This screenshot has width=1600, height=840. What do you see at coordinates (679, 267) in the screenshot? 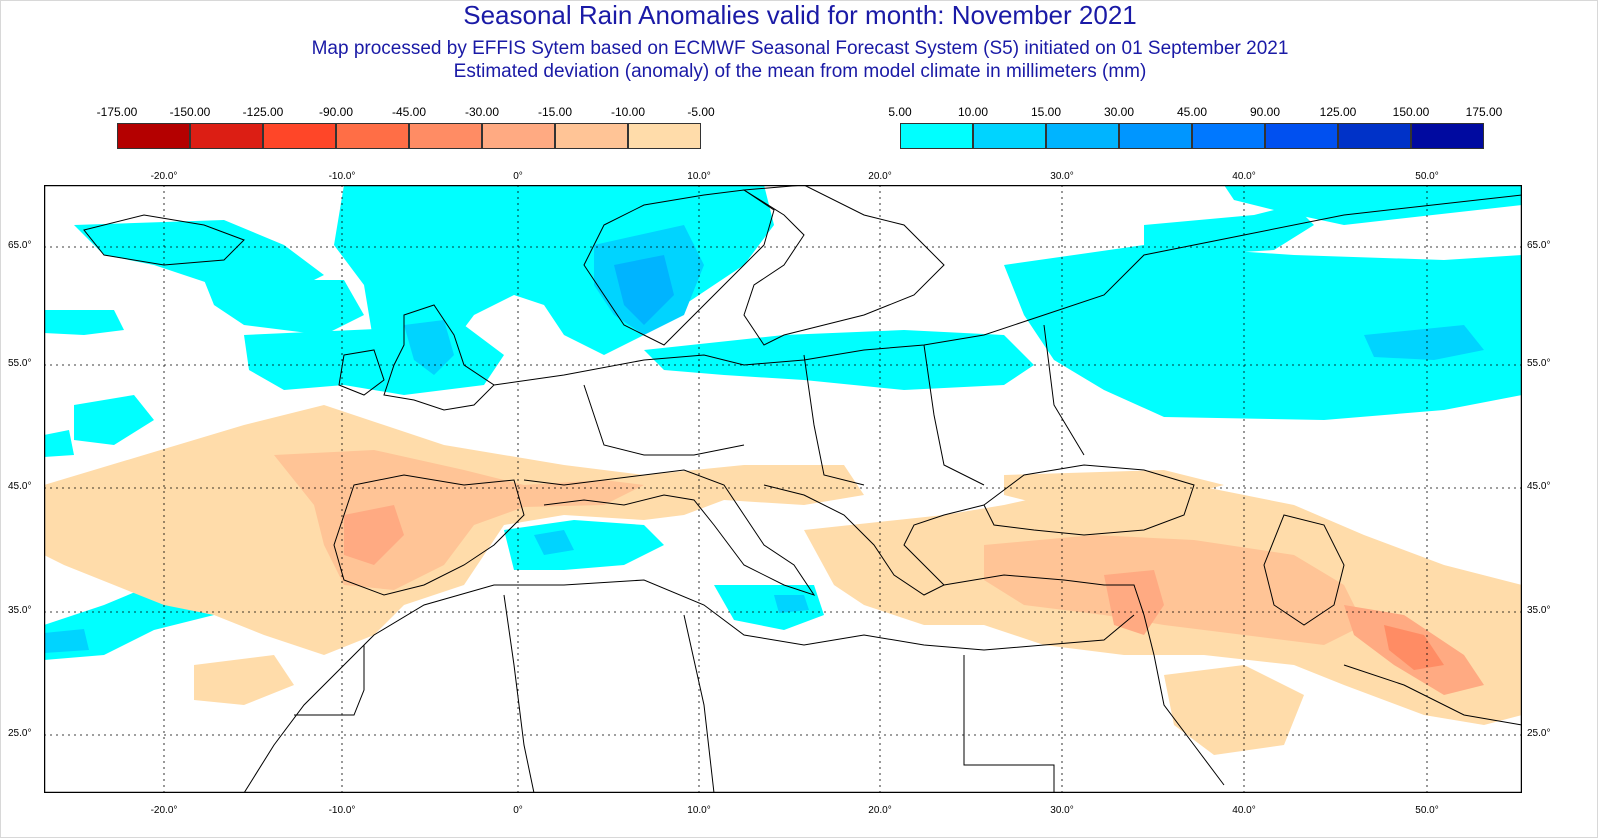
I see `coastline-norway` at bounding box center [679, 267].